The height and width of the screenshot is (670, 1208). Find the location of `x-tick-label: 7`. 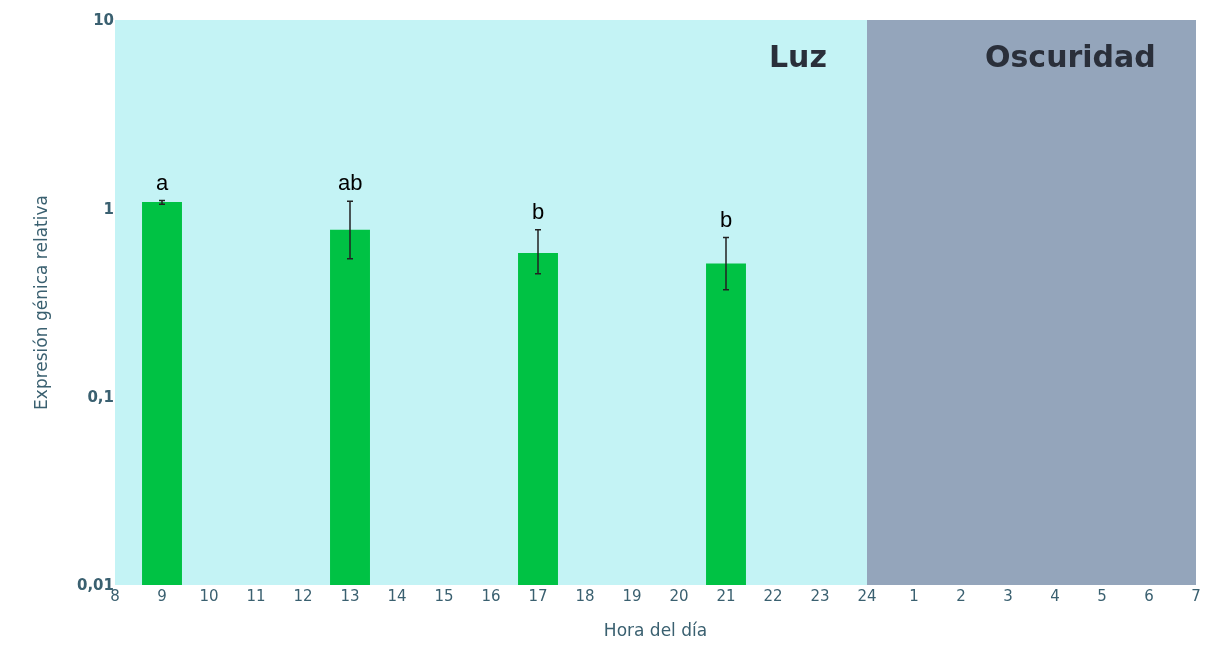

x-tick-label: 7 is located at coordinates (1196, 596).